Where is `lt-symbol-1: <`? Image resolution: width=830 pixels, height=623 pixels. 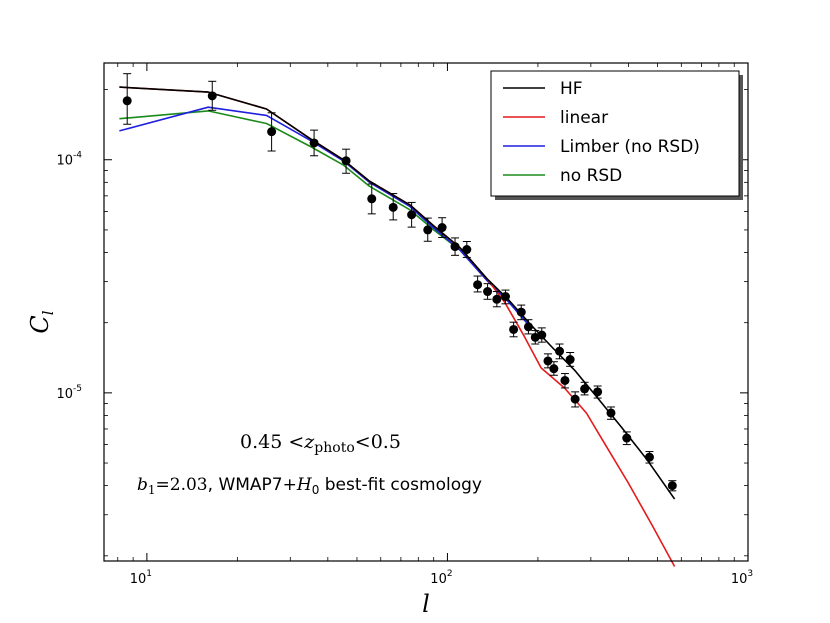
lt-symbol-1: < is located at coordinates (296, 442).